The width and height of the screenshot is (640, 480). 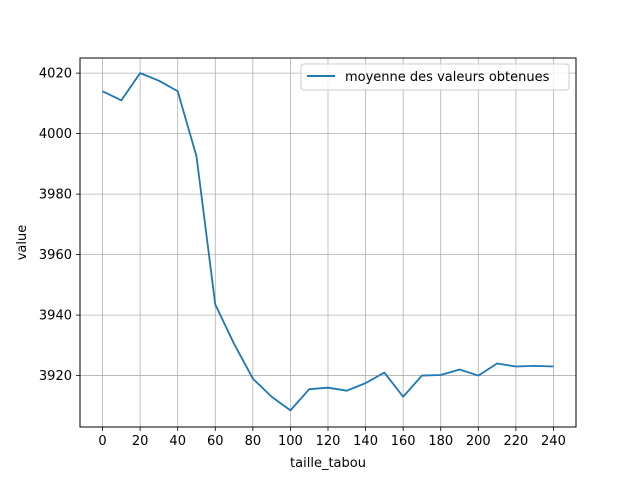 What do you see at coordinates (55, 74) in the screenshot?
I see `y-tick-label: 4020` at bounding box center [55, 74].